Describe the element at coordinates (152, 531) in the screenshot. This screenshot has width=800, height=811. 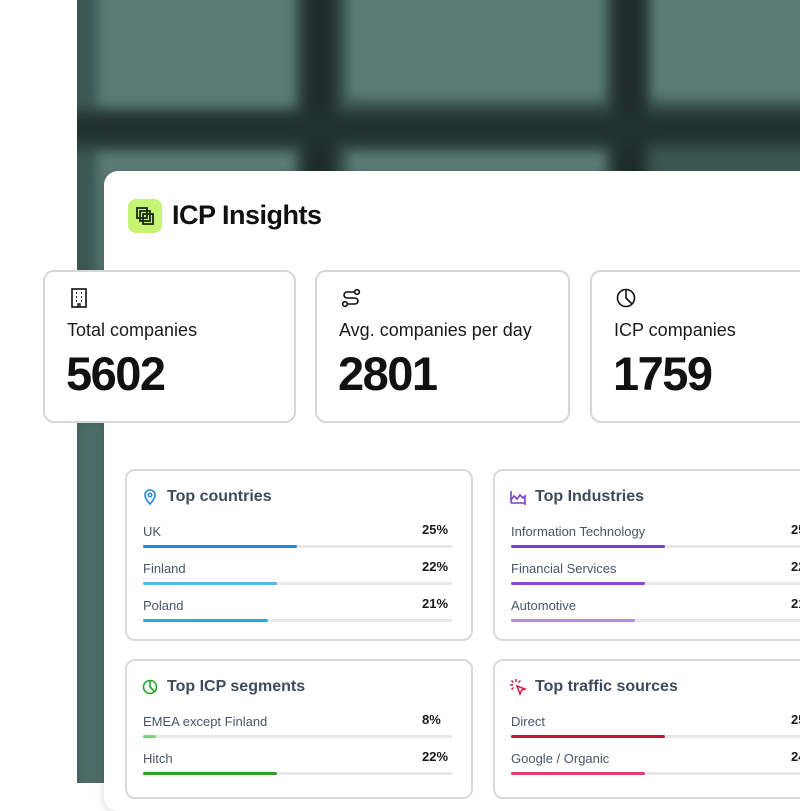
I see `row-name: UK` at that location.